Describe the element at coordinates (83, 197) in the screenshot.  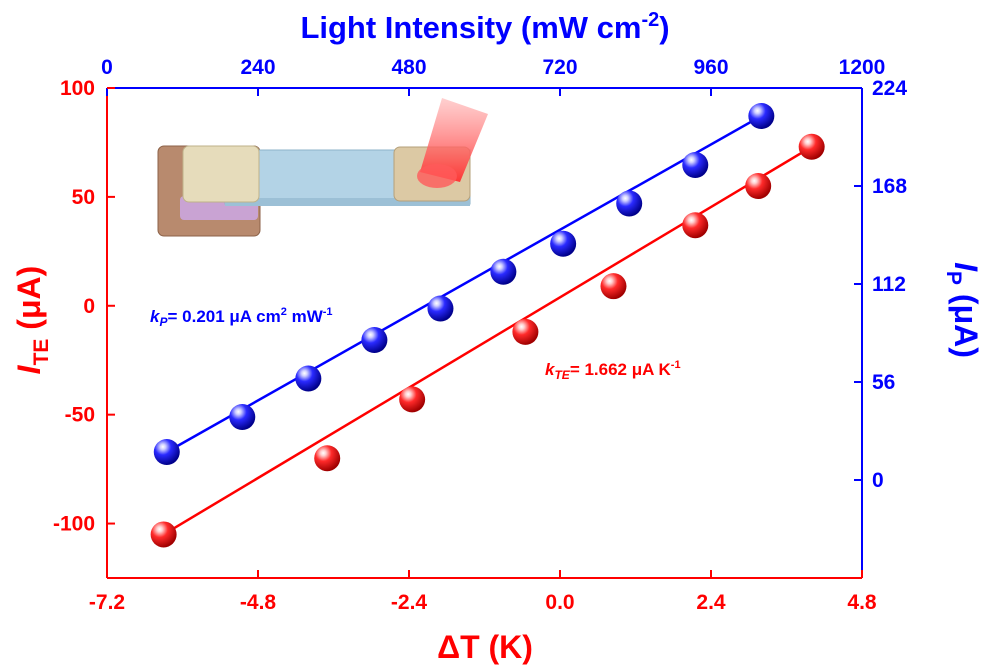
I see `left-tick-label: 50` at that location.